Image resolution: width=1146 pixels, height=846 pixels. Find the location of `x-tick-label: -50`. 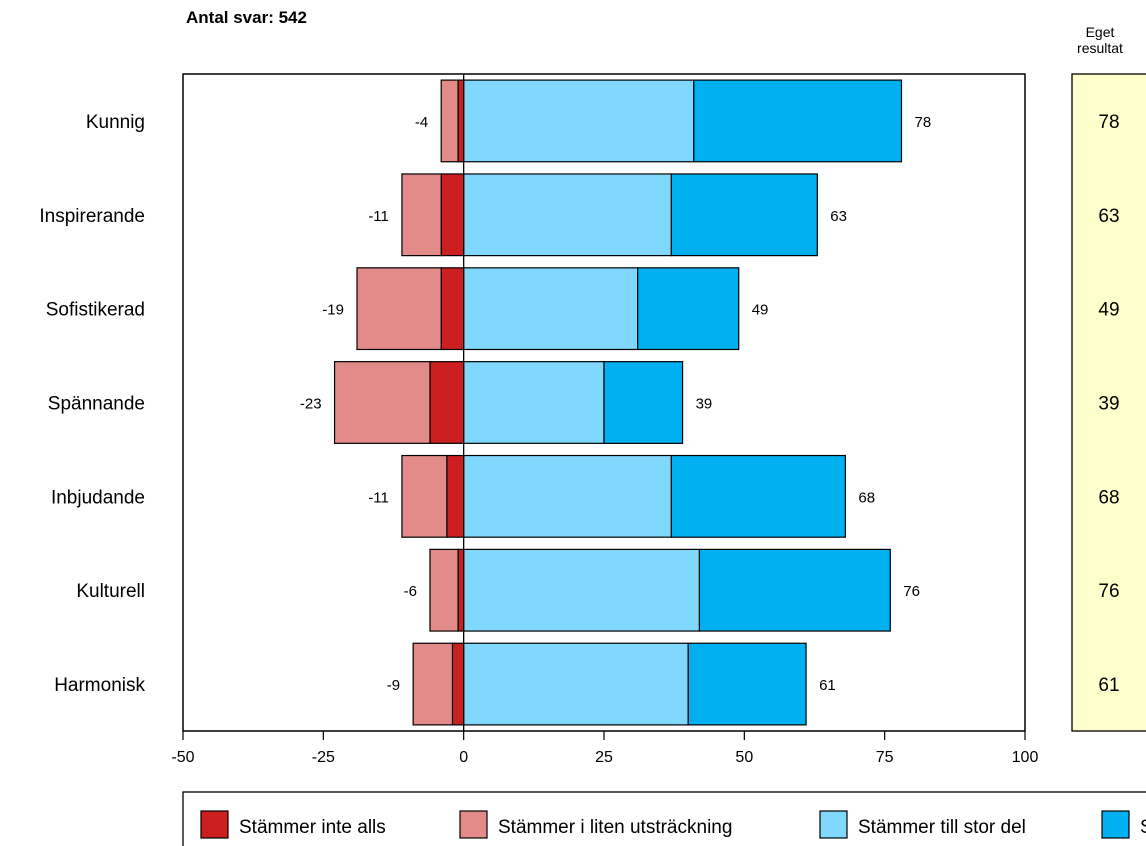

x-tick-label: -50 is located at coordinates (182, 757).